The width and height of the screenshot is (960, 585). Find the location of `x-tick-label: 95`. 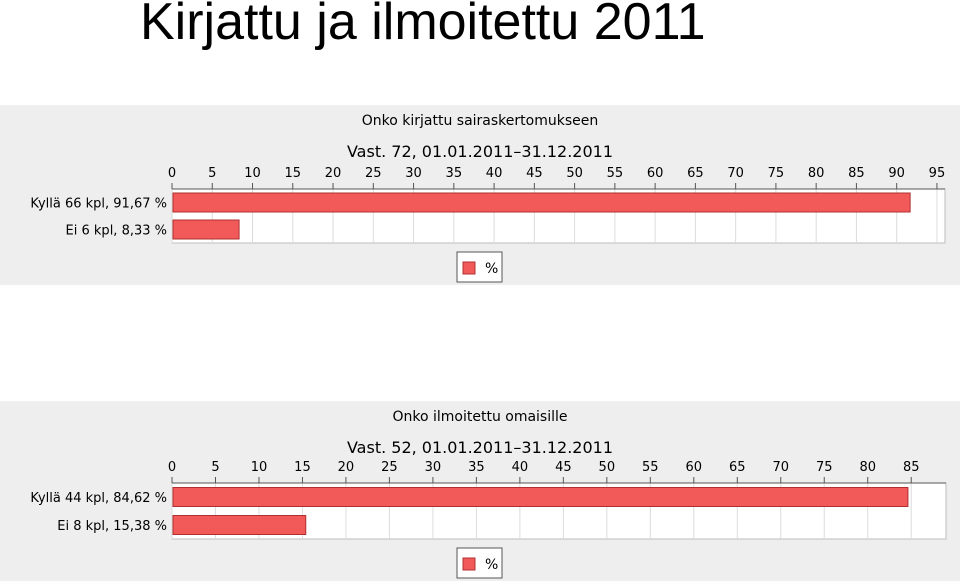

x-tick-label: 95 is located at coordinates (937, 173).